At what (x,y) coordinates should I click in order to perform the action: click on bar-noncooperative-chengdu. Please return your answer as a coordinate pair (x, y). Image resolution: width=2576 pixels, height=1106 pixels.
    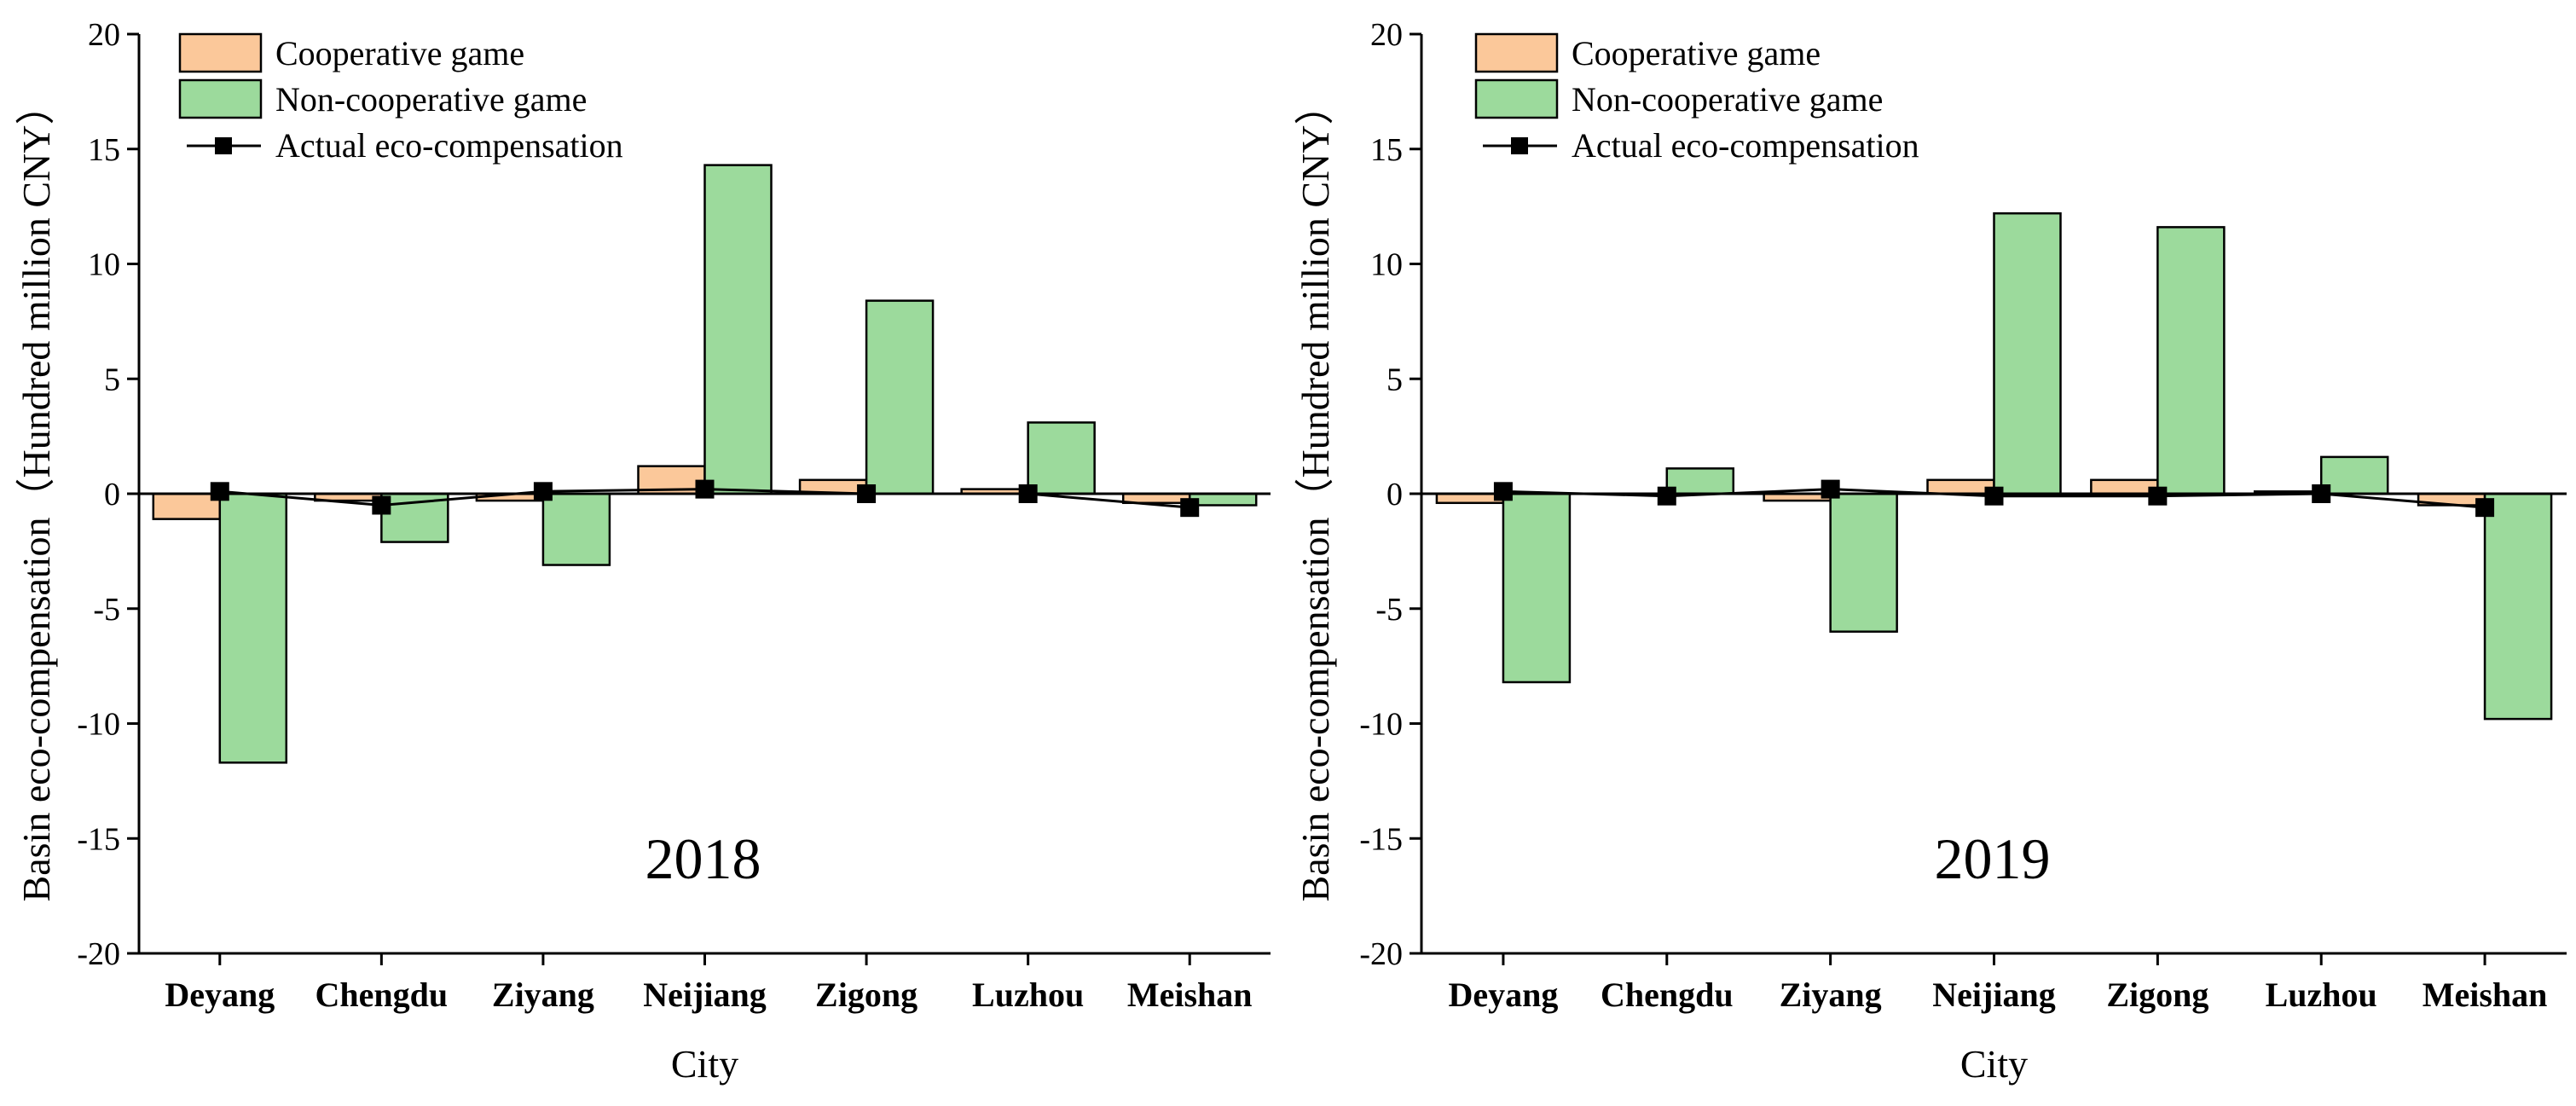
    Looking at the image, I should click on (1700, 481).